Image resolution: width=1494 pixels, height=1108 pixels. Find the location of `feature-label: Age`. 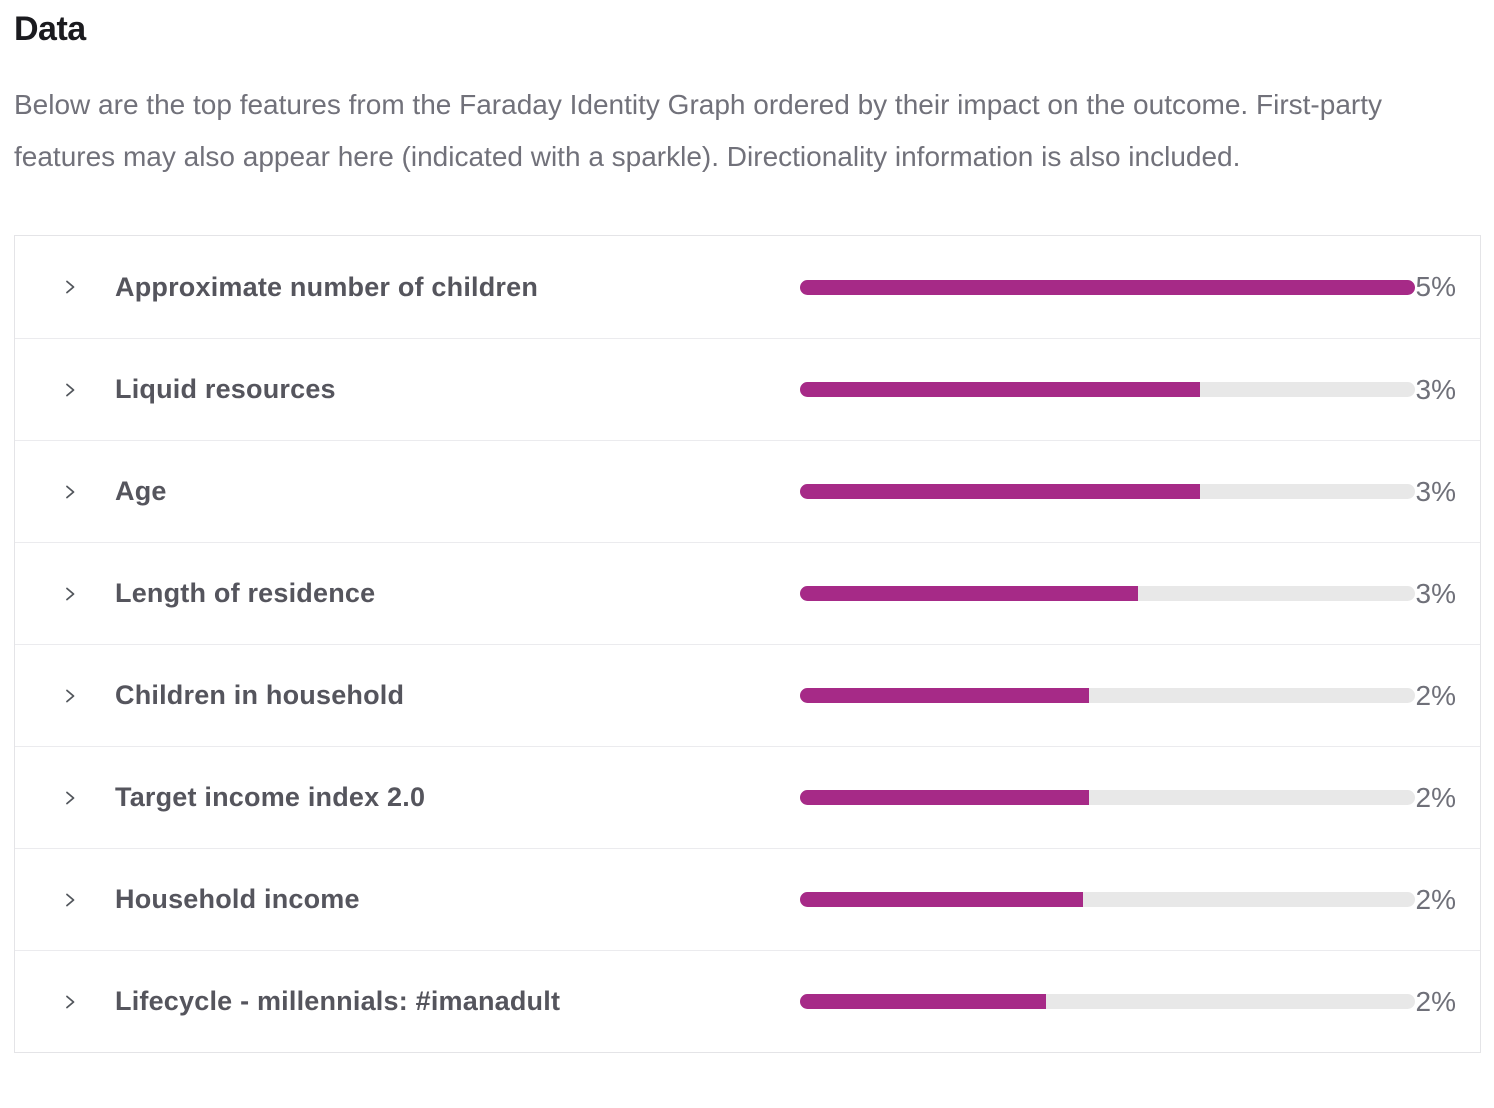

feature-label: Age is located at coordinates (141, 491).